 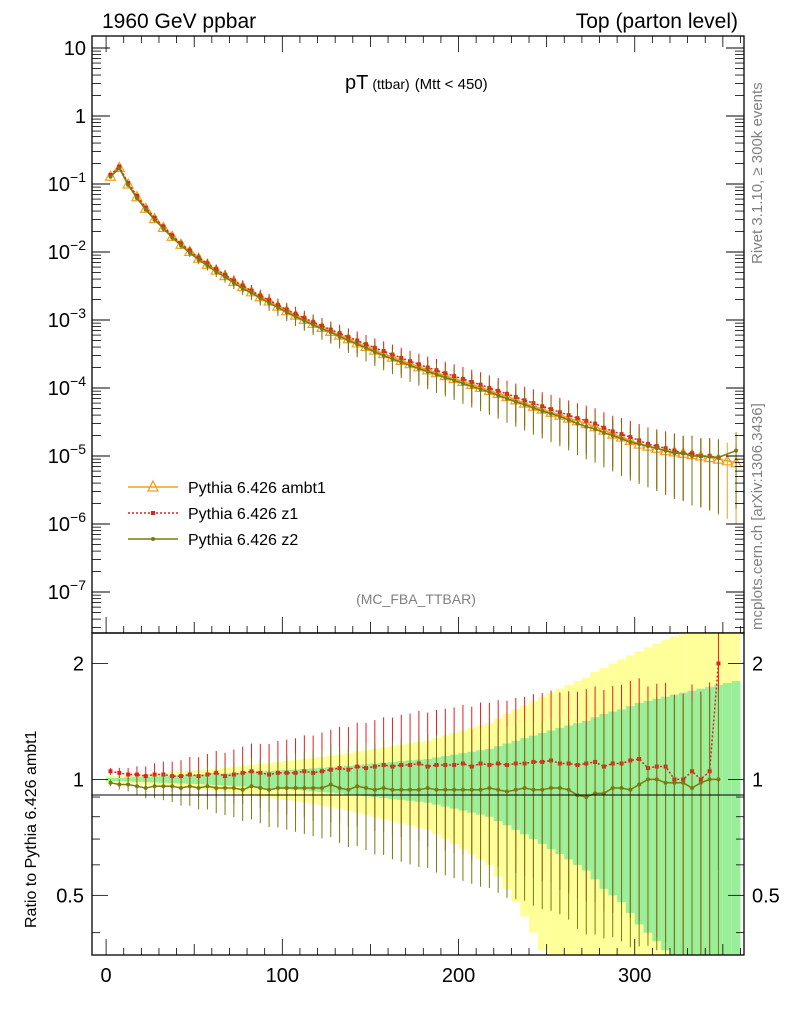 What do you see at coordinates (757, 173) in the screenshot?
I see `rivet-version-label: Rivet 3.1.10, ≥ 300k events` at bounding box center [757, 173].